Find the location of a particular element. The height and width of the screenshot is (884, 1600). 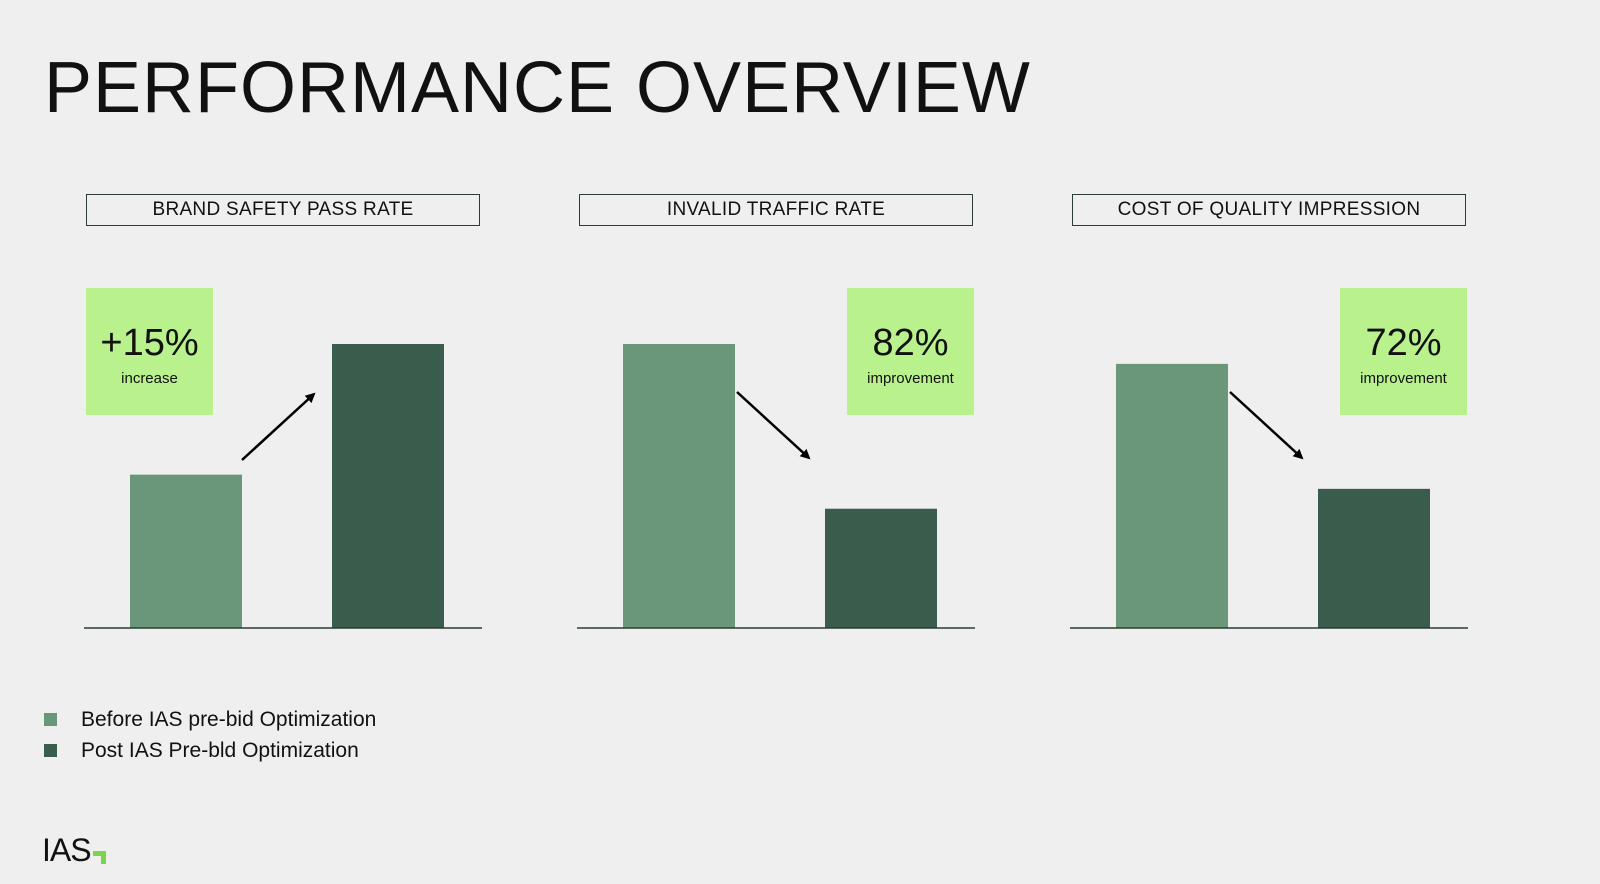

callout-badge: 82% improvement is located at coordinates (910, 351).